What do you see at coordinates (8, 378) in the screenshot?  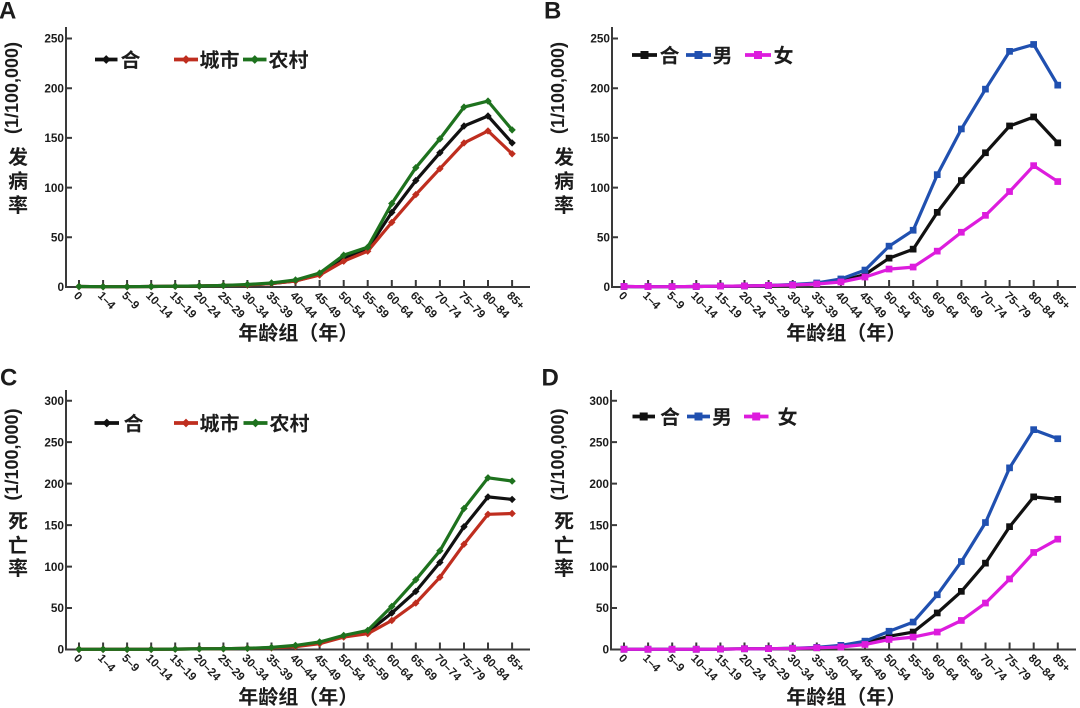 I see `svg-text: C` at bounding box center [8, 378].